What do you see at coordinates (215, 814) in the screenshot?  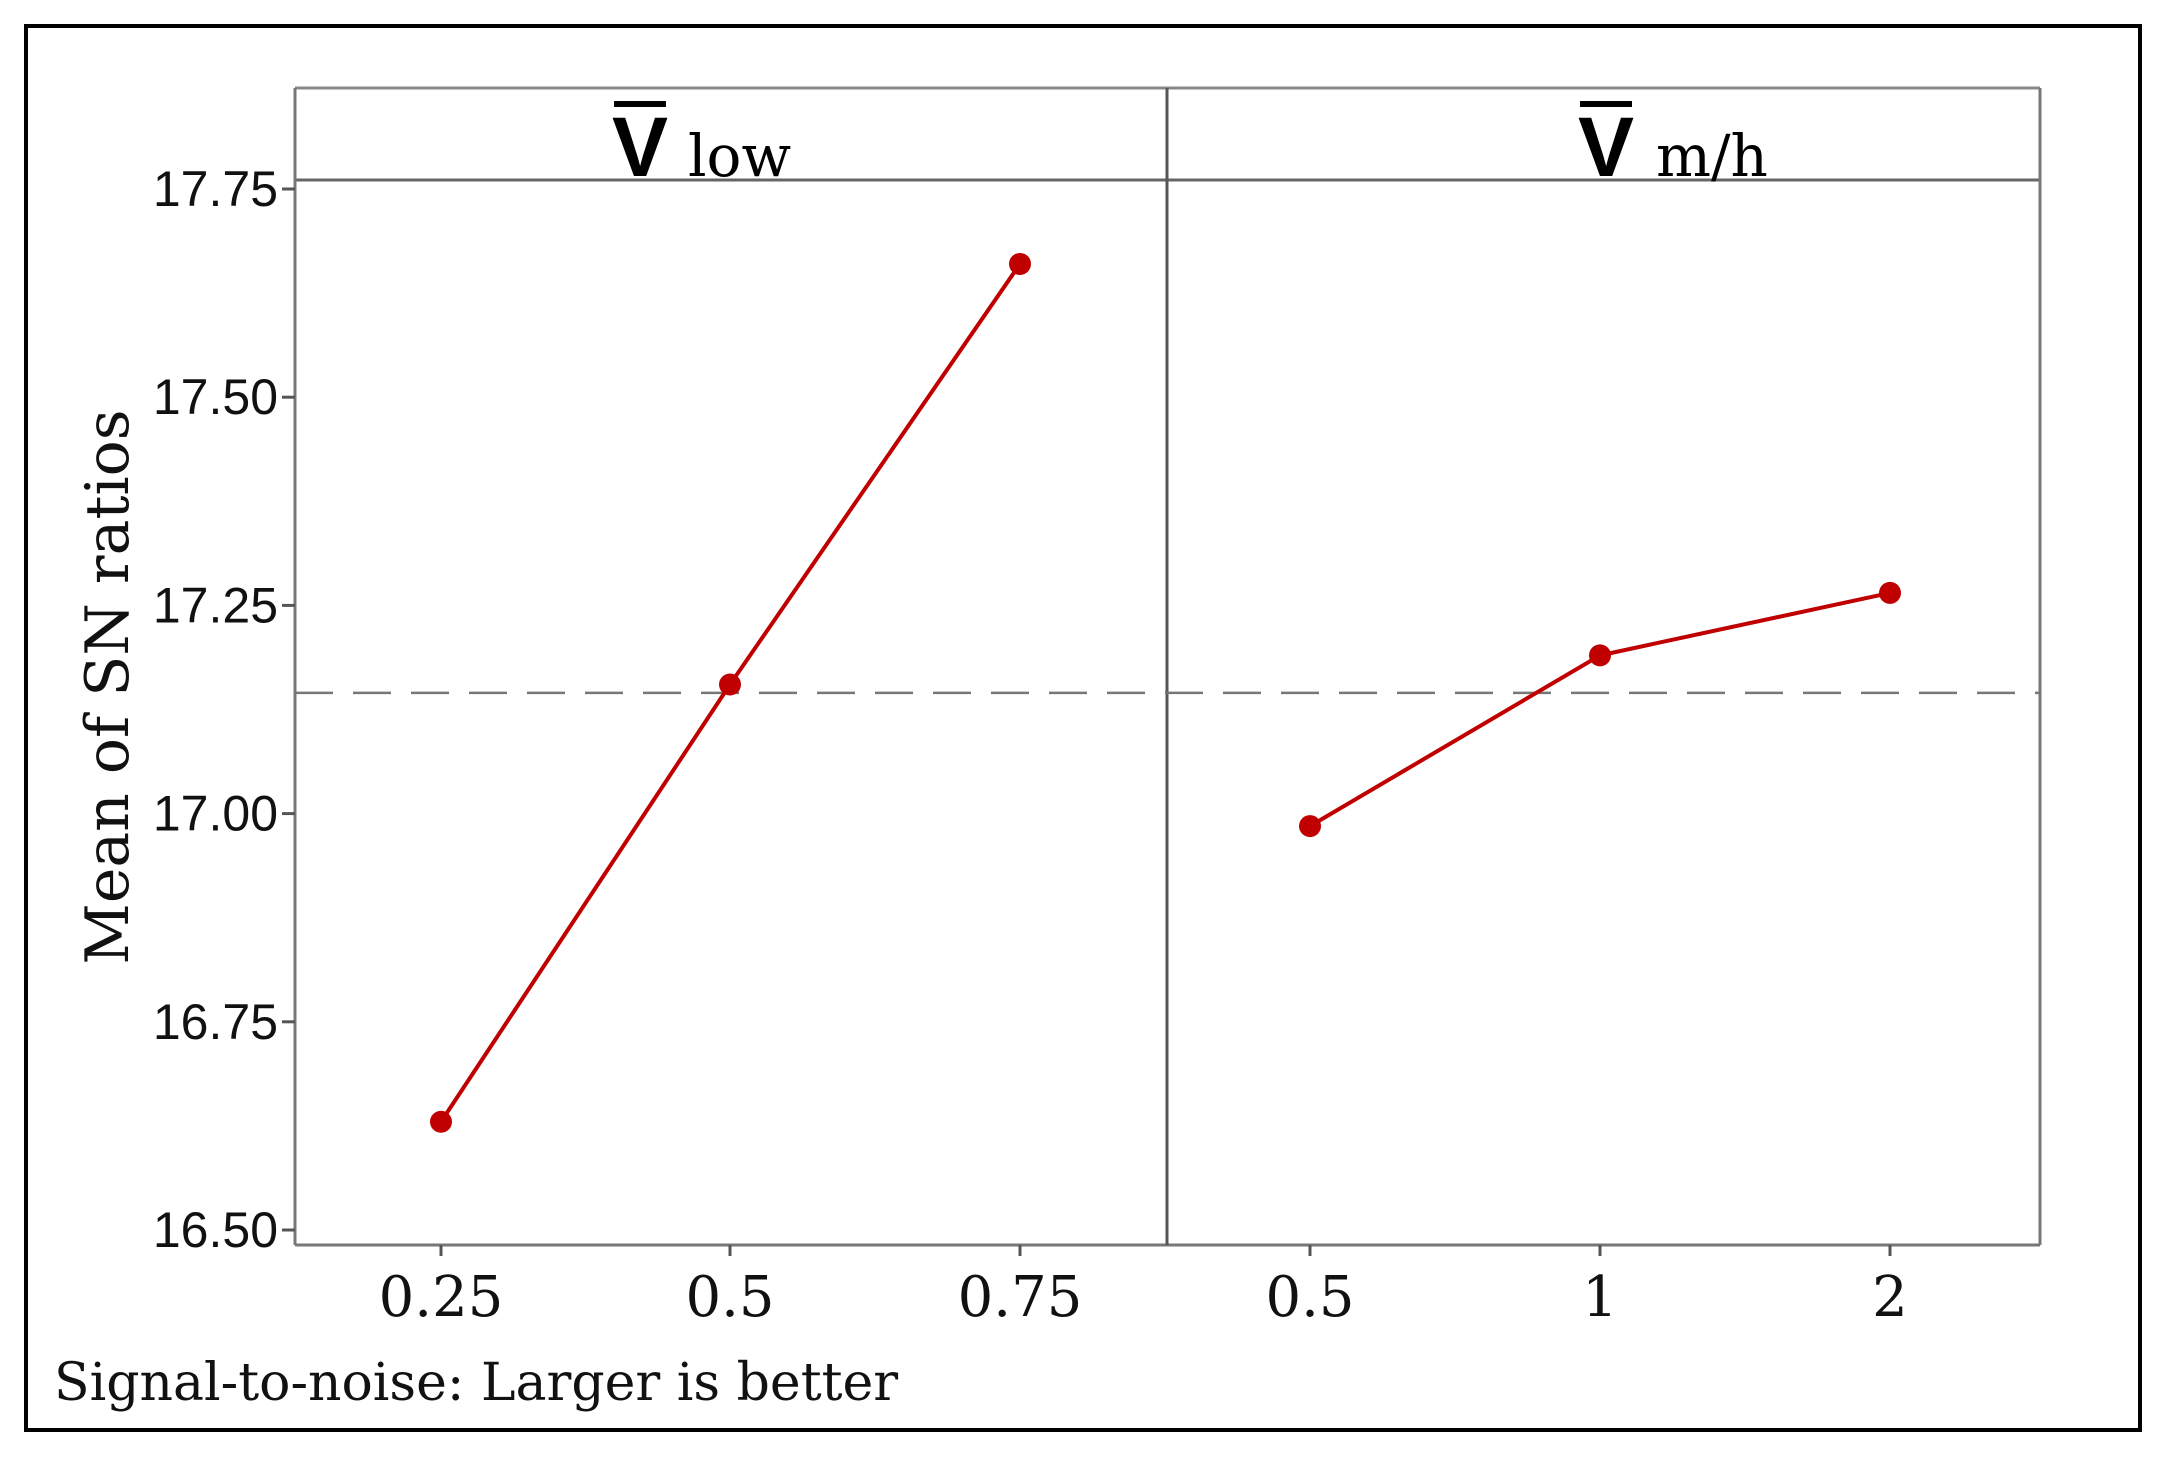 I see `y-tick-label: 17.00` at bounding box center [215, 814].